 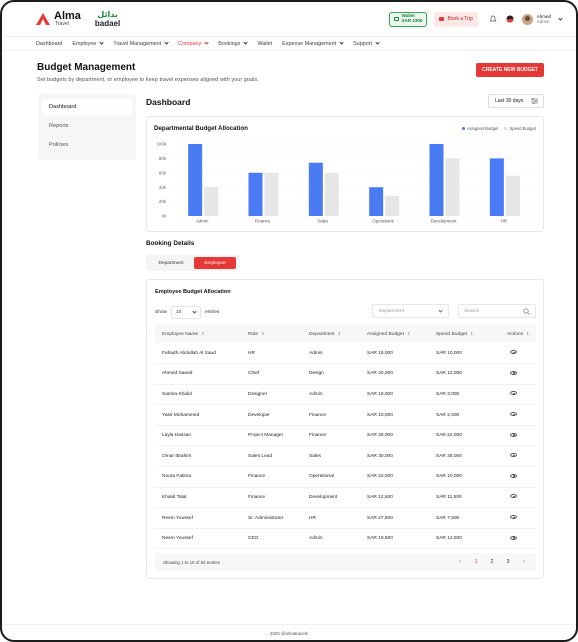 What do you see at coordinates (408, 19) in the screenshot?
I see `wallet-badge: Wallet SAR 2300` at bounding box center [408, 19].